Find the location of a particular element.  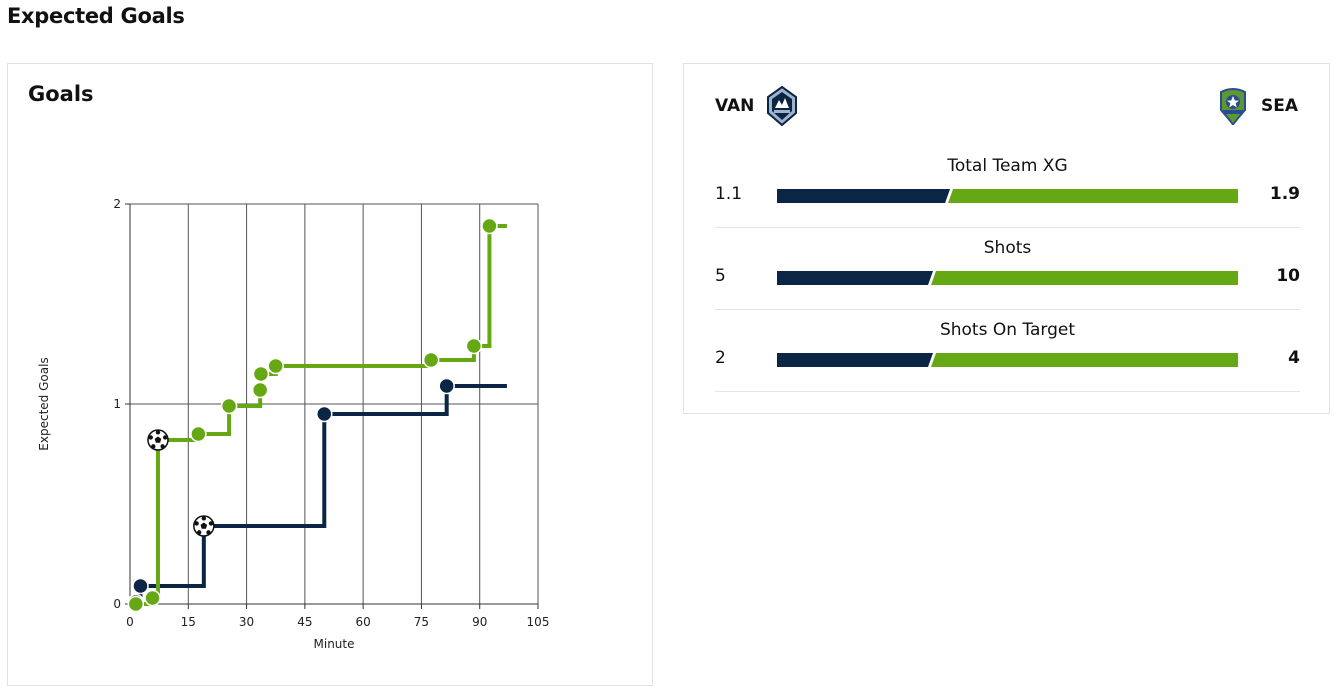

stat-row-shots: Shots 5 10 is located at coordinates (1007, 269).